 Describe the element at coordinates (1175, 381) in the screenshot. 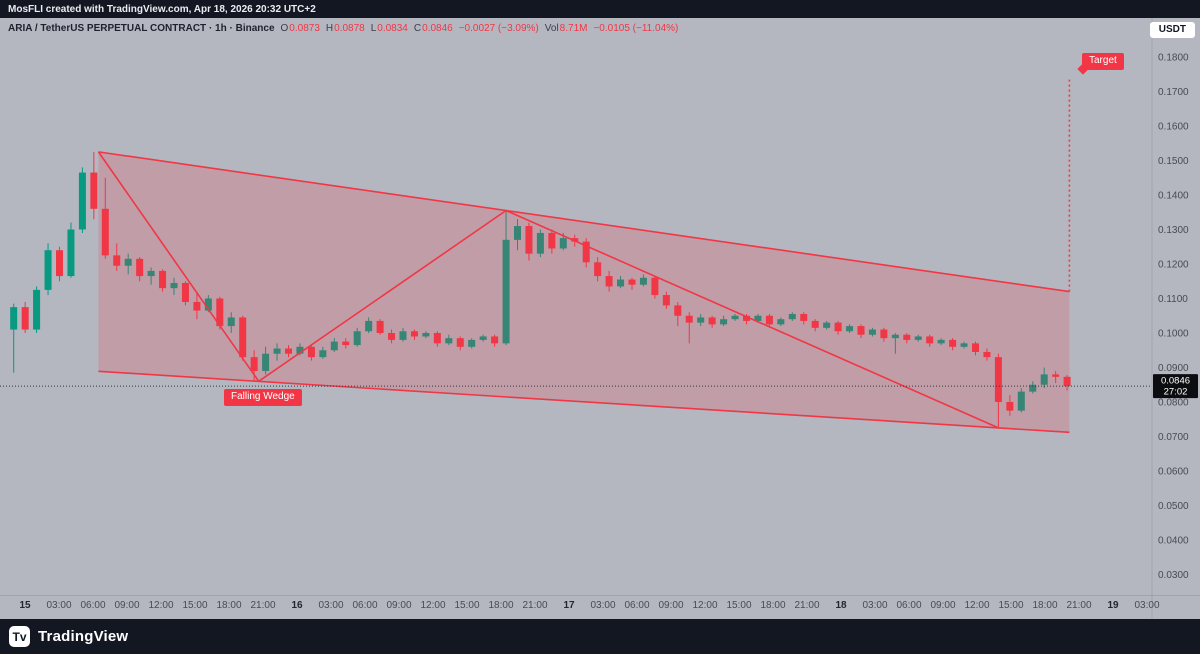

I see `svg-text: 0.0846` at that location.